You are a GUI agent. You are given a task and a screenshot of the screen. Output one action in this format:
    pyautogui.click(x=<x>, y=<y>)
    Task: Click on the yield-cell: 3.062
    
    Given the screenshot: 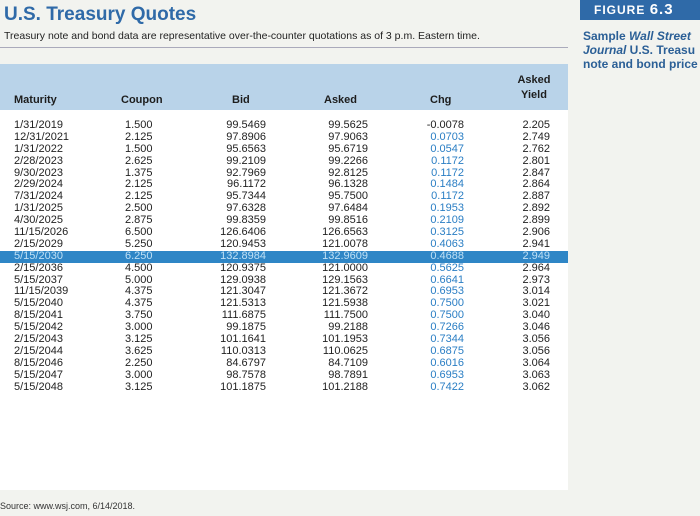 What is the action you would take?
    pyautogui.click(x=536, y=386)
    